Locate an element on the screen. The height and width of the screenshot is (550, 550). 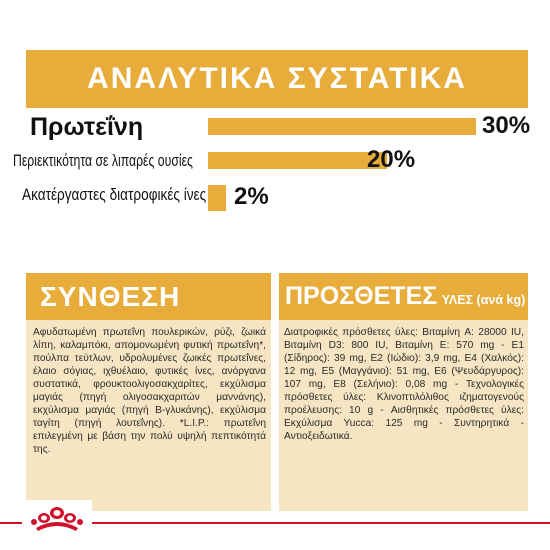
additives-title: ΠΡΟΣΘΕΤΕΣ ΥΛΕΣ (ανά kg) is located at coordinates (405, 296).